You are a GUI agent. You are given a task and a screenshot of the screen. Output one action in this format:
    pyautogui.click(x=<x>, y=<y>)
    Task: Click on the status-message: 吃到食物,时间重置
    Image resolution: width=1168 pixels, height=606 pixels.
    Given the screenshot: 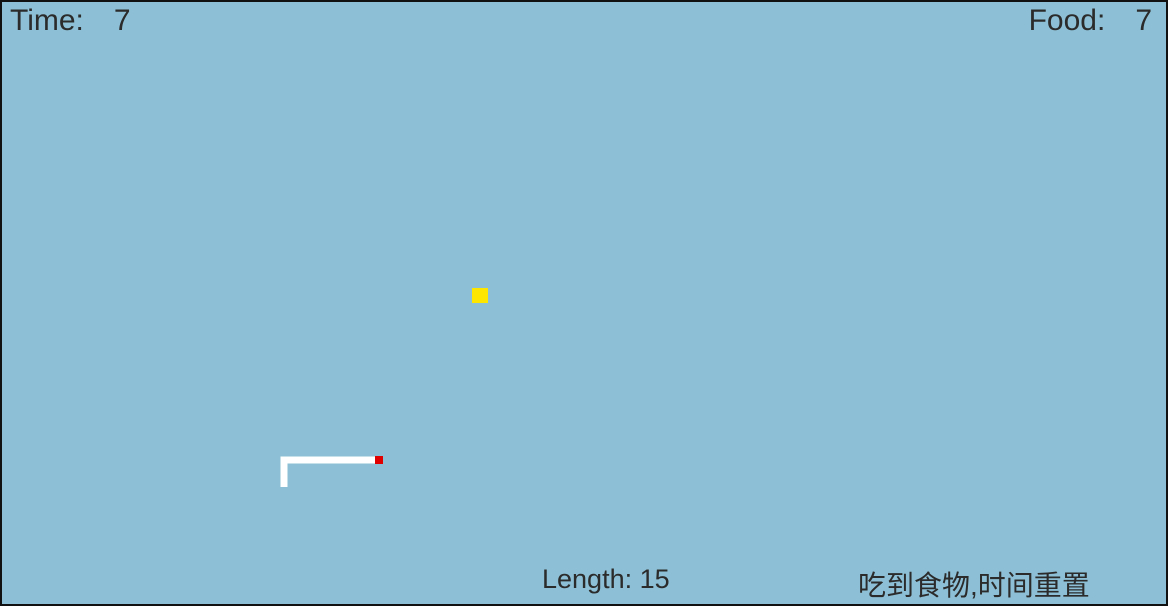 What is the action you would take?
    pyautogui.click(x=974, y=585)
    